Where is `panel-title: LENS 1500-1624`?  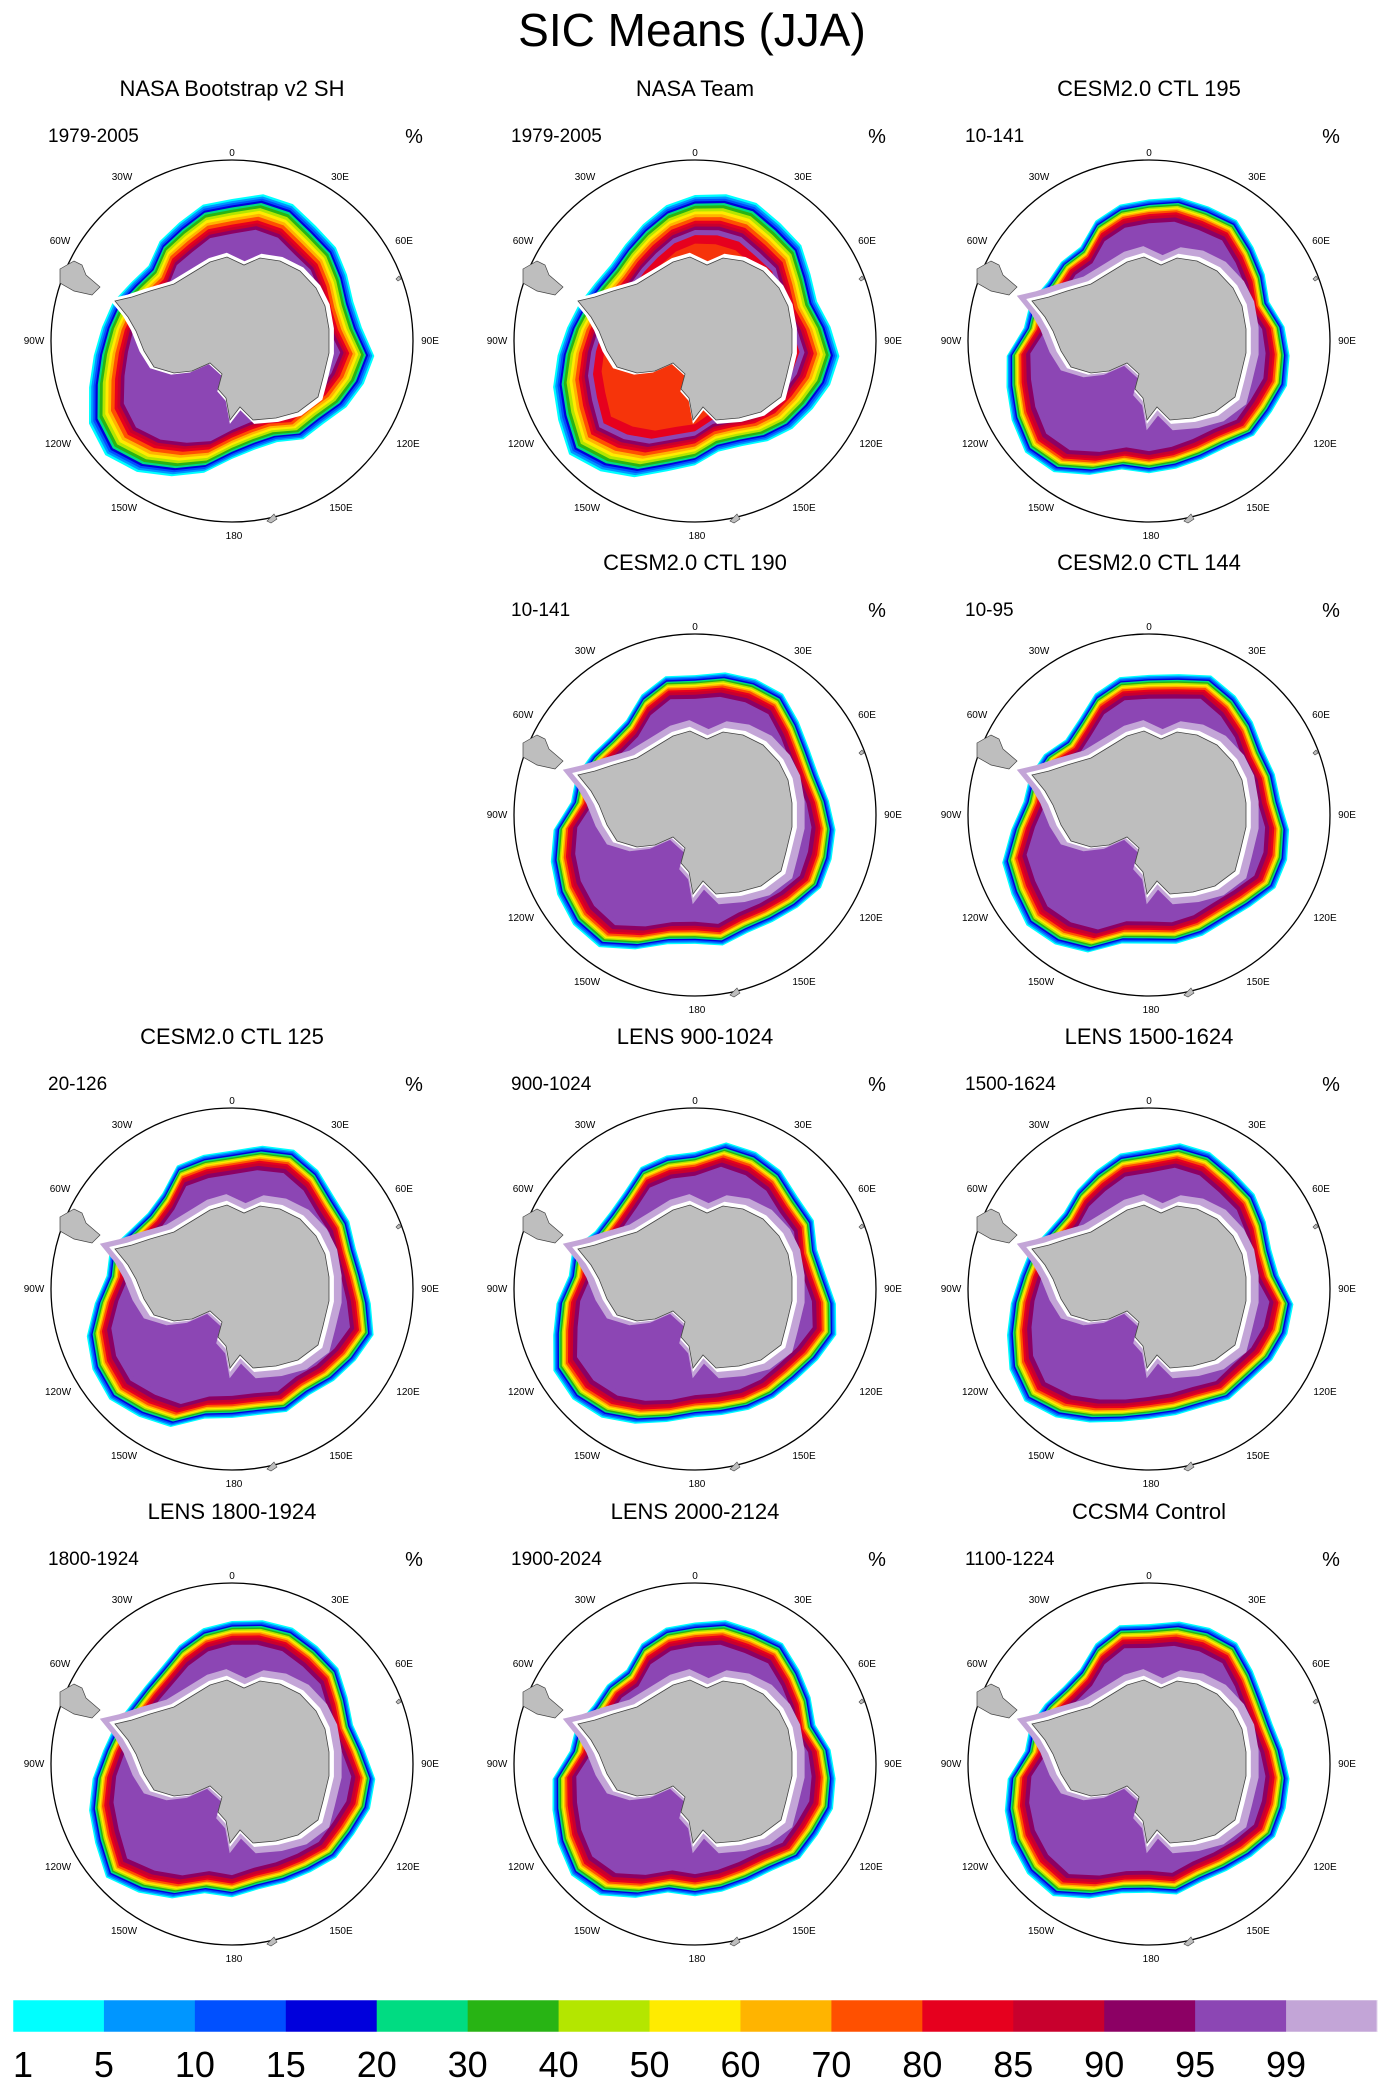
panel-title: LENS 1500-1624 is located at coordinates (1149, 1036).